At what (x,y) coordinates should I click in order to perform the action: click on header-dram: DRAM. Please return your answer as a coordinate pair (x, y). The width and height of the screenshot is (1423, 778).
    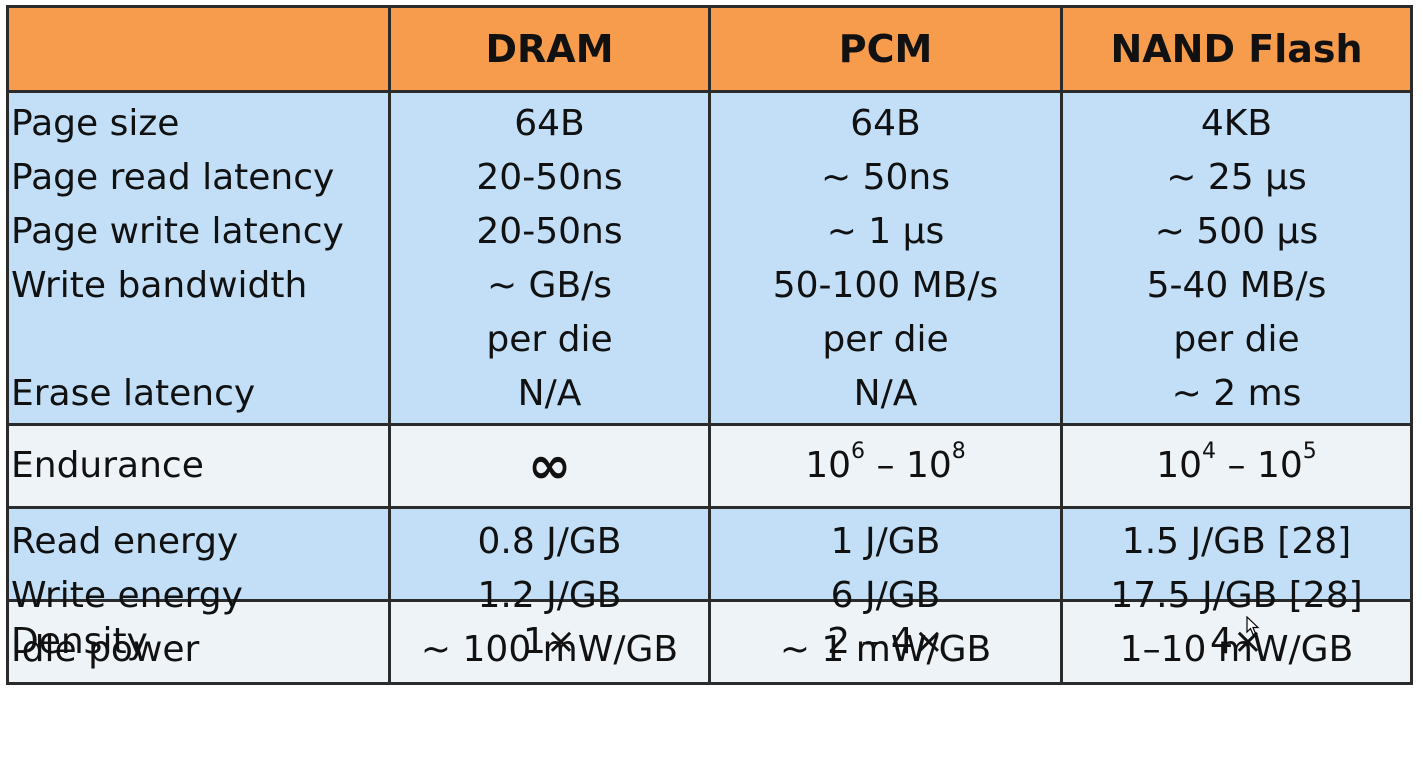
    Looking at the image, I should click on (549, 49).